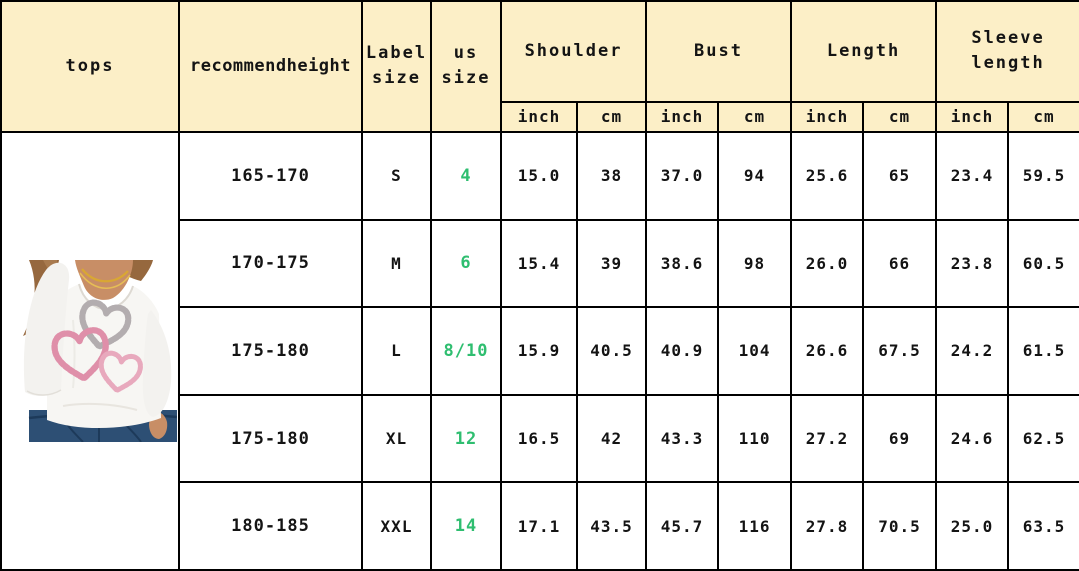 The image size is (1079, 571). Describe the element at coordinates (1043, 438) in the screenshot. I see `cell-sleeve-cm: 62.5` at that location.